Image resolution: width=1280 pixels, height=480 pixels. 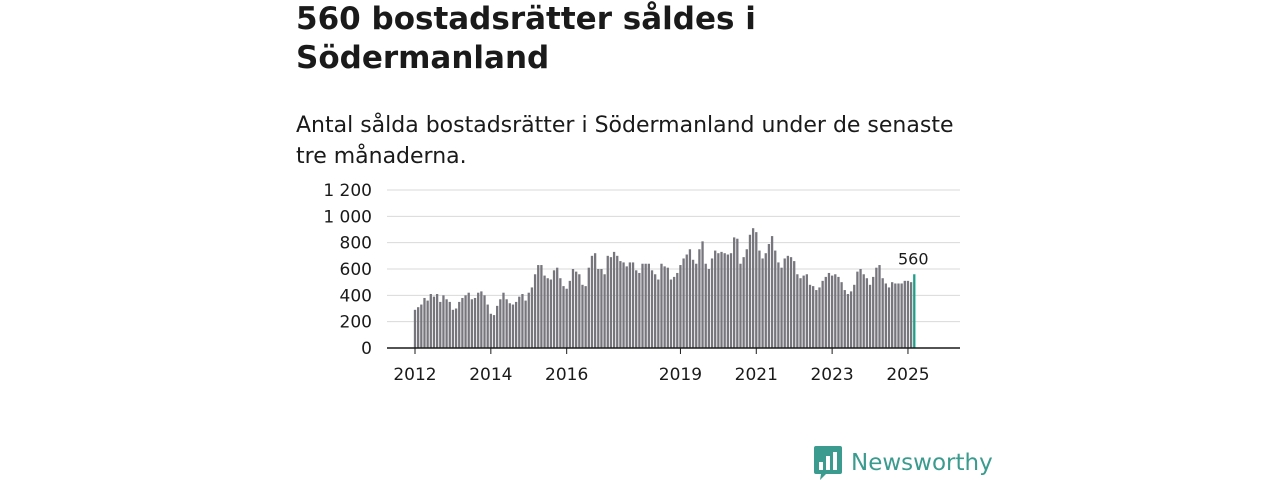 What do you see at coordinates (661, 366) in the screenshot?
I see `x-axis-ticks: 2012 2014 2016 2019 2021 2023 2025` at bounding box center [661, 366].